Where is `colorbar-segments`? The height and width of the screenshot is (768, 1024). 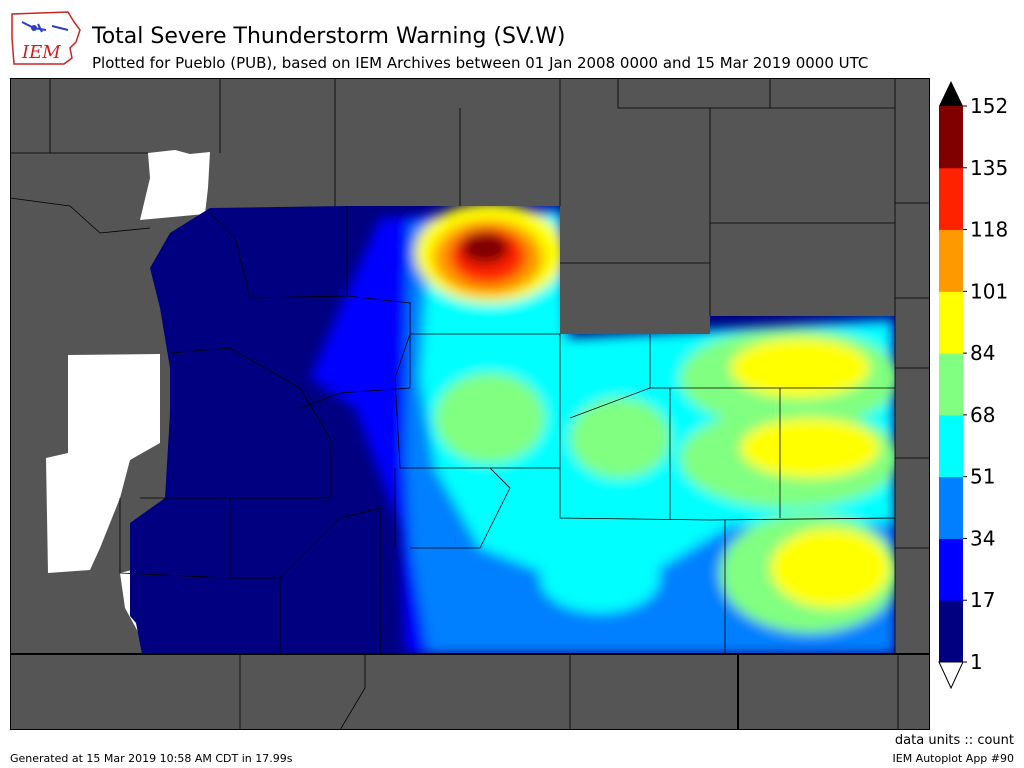 colorbar-segments is located at coordinates (951, 384).